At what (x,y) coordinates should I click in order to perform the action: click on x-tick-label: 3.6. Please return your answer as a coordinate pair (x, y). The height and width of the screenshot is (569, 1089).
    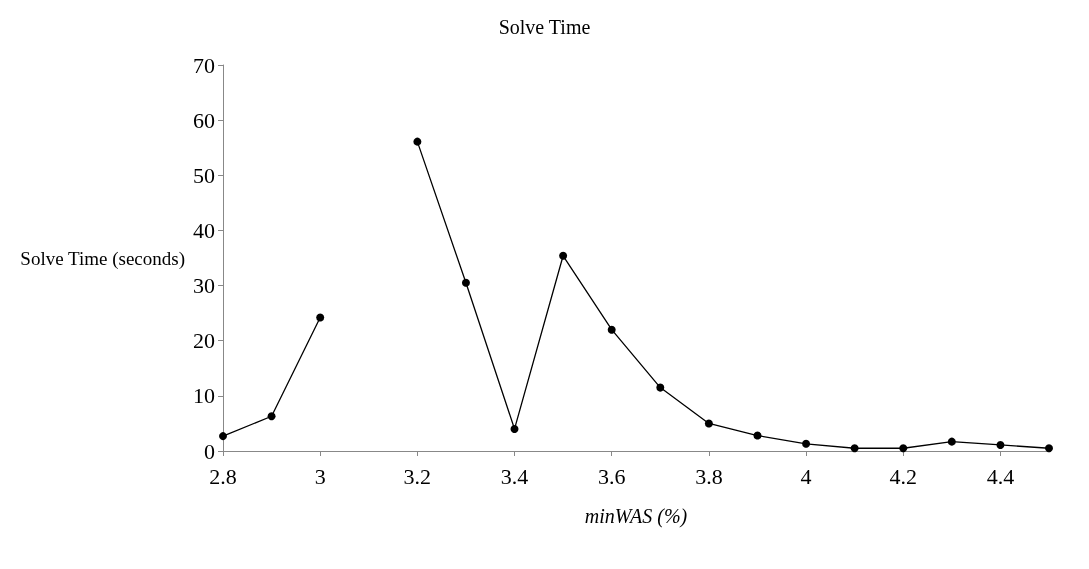
    Looking at the image, I should click on (611, 476).